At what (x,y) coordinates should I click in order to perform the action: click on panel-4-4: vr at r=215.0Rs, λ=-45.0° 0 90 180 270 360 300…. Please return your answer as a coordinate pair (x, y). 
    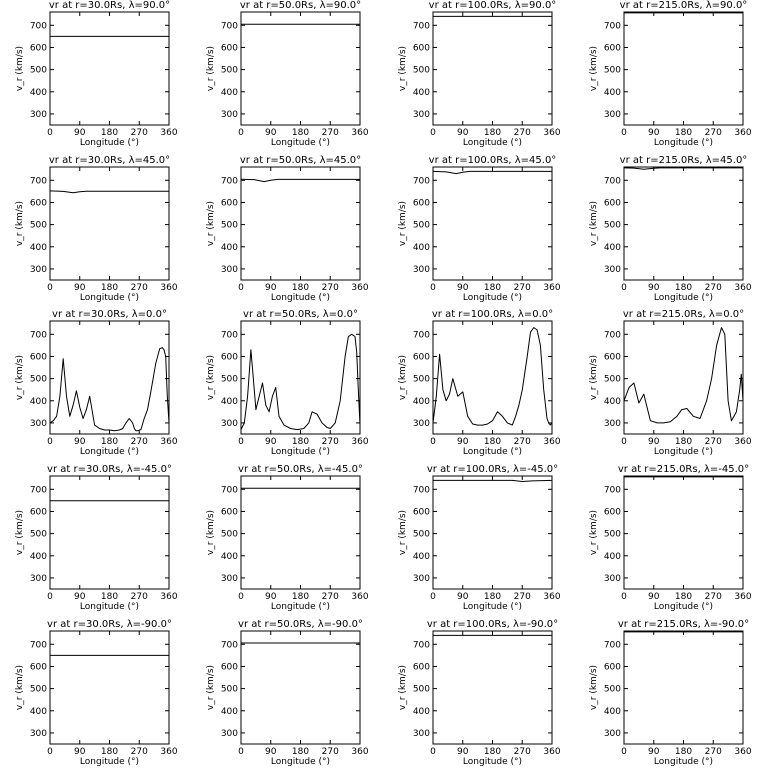
    Looking at the image, I should click on (670, 538).